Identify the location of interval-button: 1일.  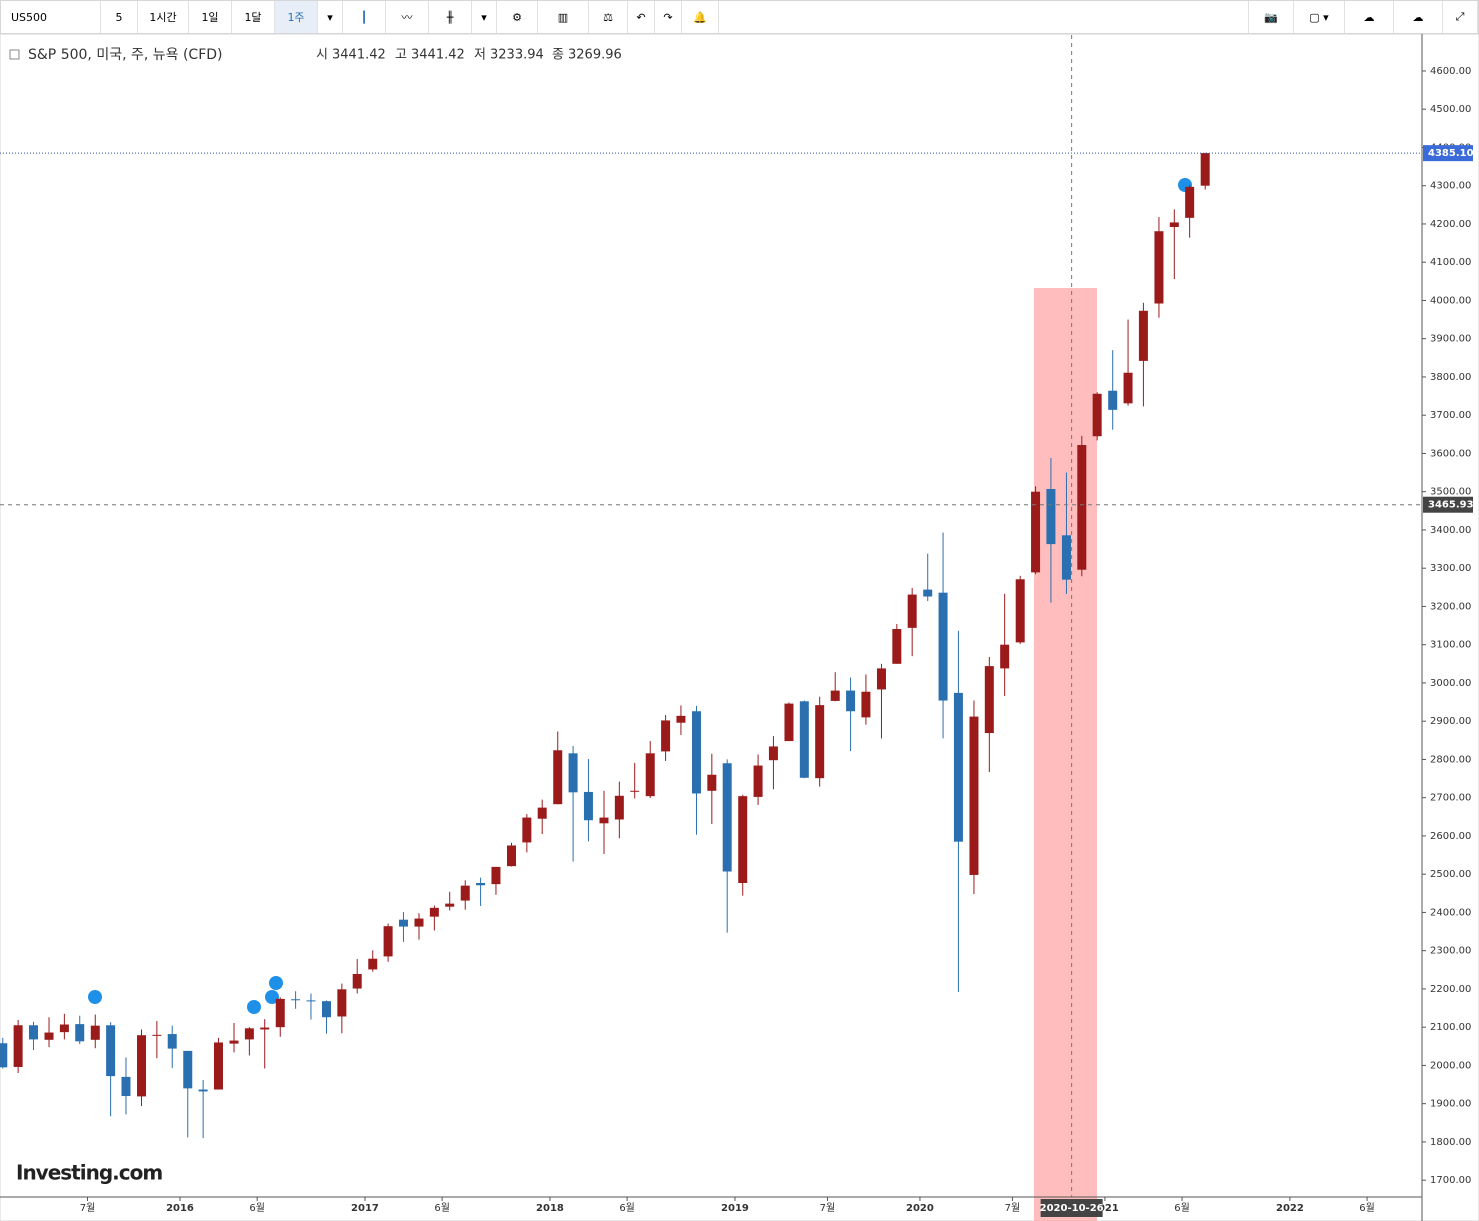
(210, 17).